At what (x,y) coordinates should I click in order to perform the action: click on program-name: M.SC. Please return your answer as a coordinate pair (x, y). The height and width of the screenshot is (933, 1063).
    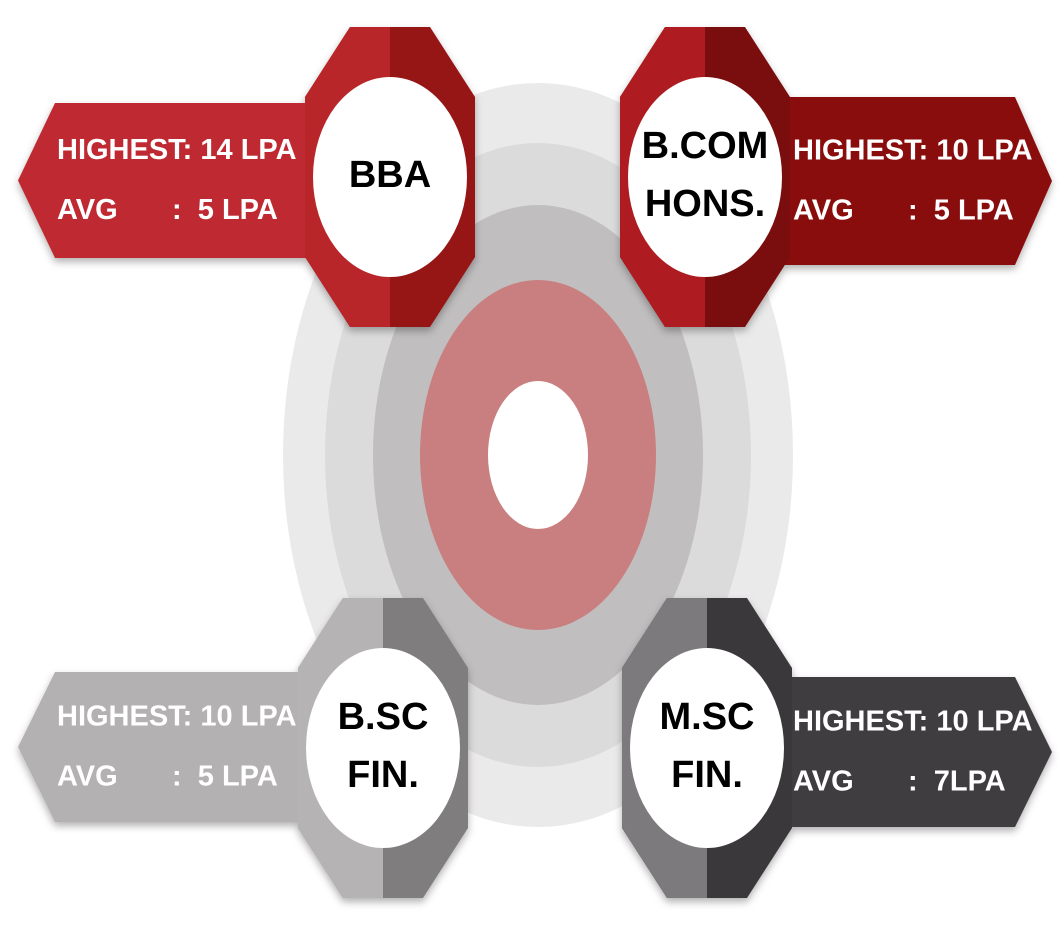
    Looking at the image, I should click on (707, 717).